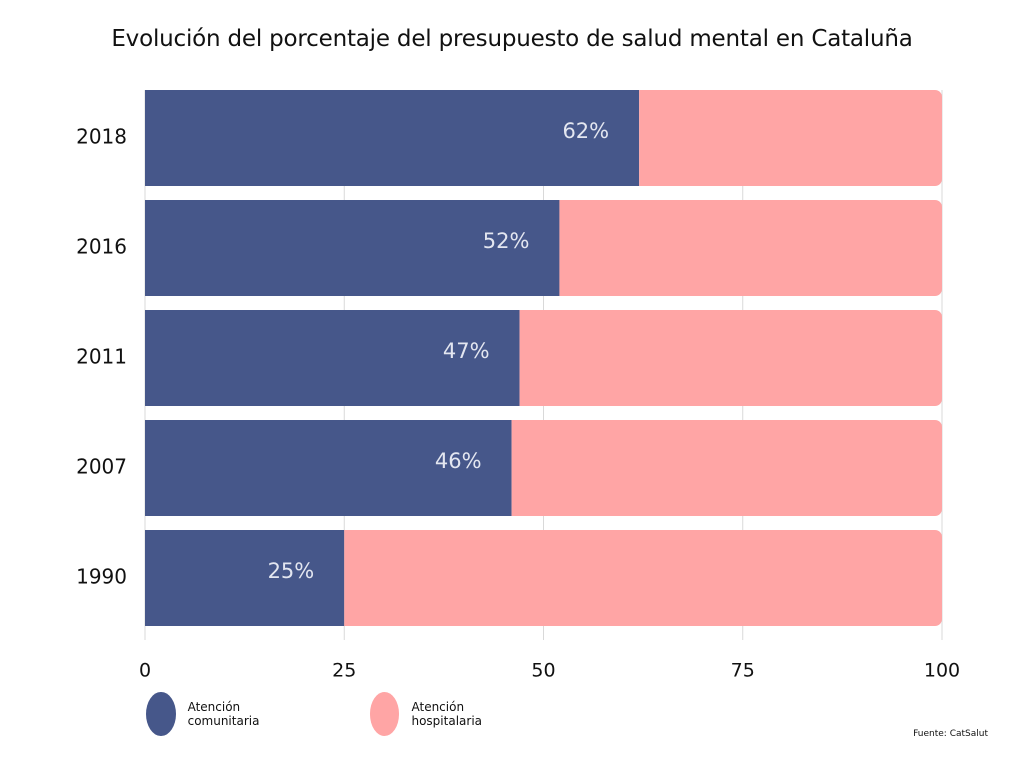 Image resolution: width=1024 pixels, height=768 pixels. What do you see at coordinates (458, 461) in the screenshot?
I see `data-label-2007: 46%` at bounding box center [458, 461].